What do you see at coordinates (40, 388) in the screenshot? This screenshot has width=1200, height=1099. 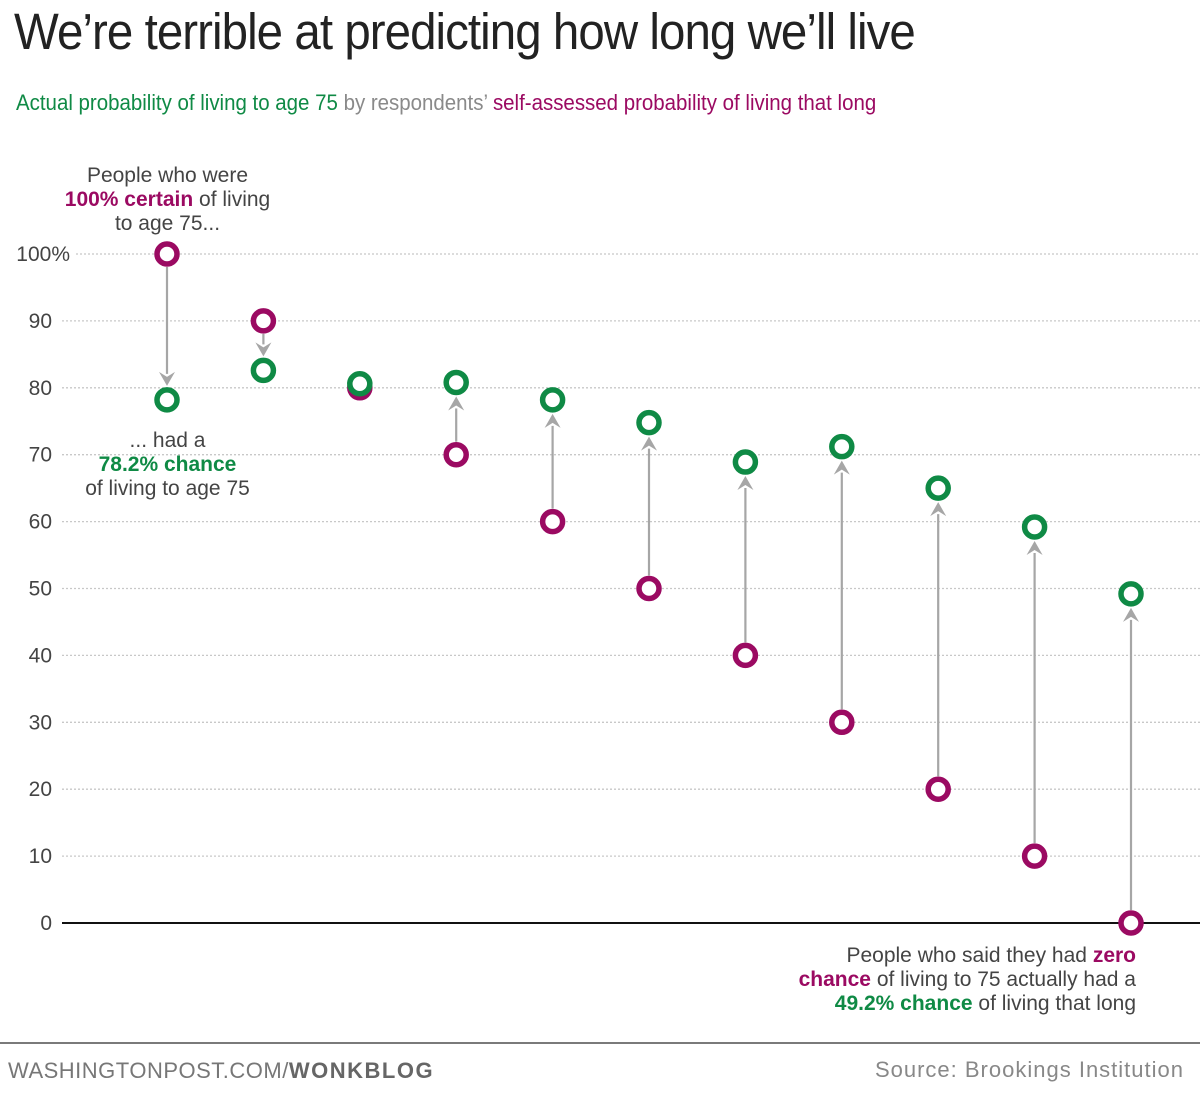 I see `y-tick-label: 80` at bounding box center [40, 388].